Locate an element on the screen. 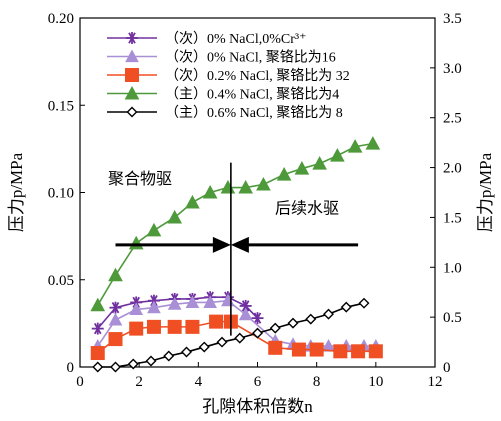 The image size is (501, 421). right-y-tick-label: 2.5 is located at coordinates (452, 119).